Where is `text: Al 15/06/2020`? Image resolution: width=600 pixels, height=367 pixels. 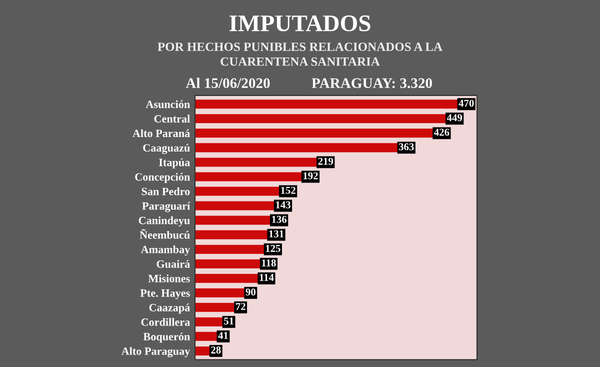
text: Al 15/06/2020 is located at coordinates (228, 83).